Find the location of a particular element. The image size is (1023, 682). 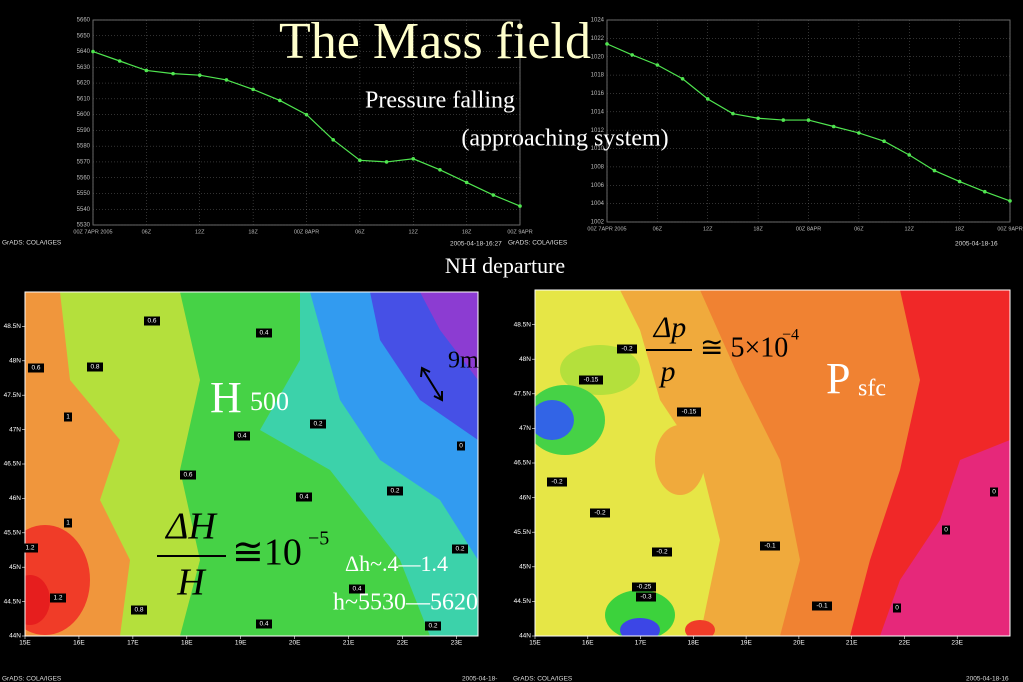

y-tick-label: 5600 is located at coordinates (84, 115).